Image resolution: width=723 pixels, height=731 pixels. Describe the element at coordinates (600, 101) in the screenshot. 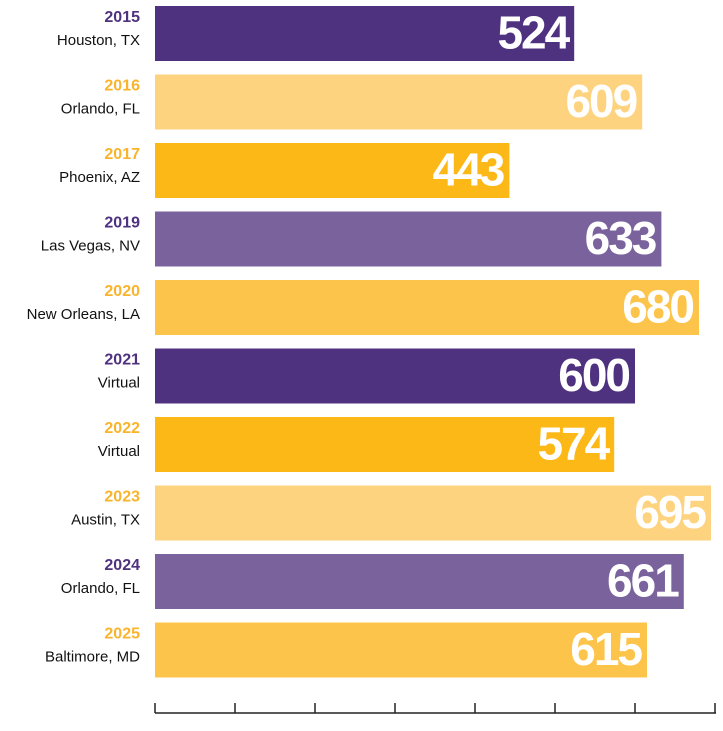

I see `value-label: 609` at that location.